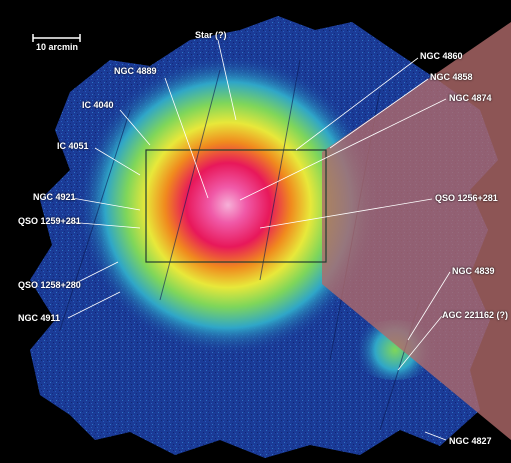 The height and width of the screenshot is (463, 511). What do you see at coordinates (39, 318) in the screenshot?
I see `label-ngc4911: NGC 4911` at bounding box center [39, 318].